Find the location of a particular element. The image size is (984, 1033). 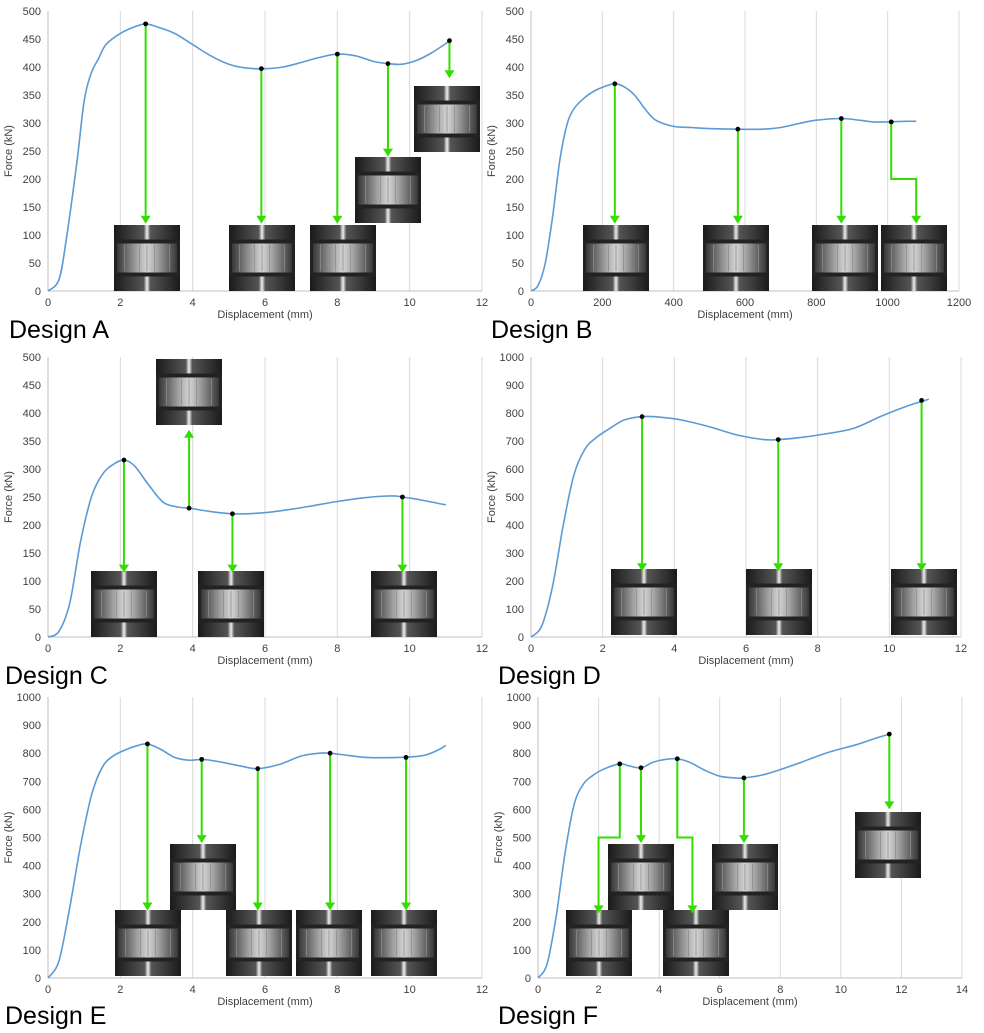

y-tick-label: 700 is located at coordinates (32, 782).